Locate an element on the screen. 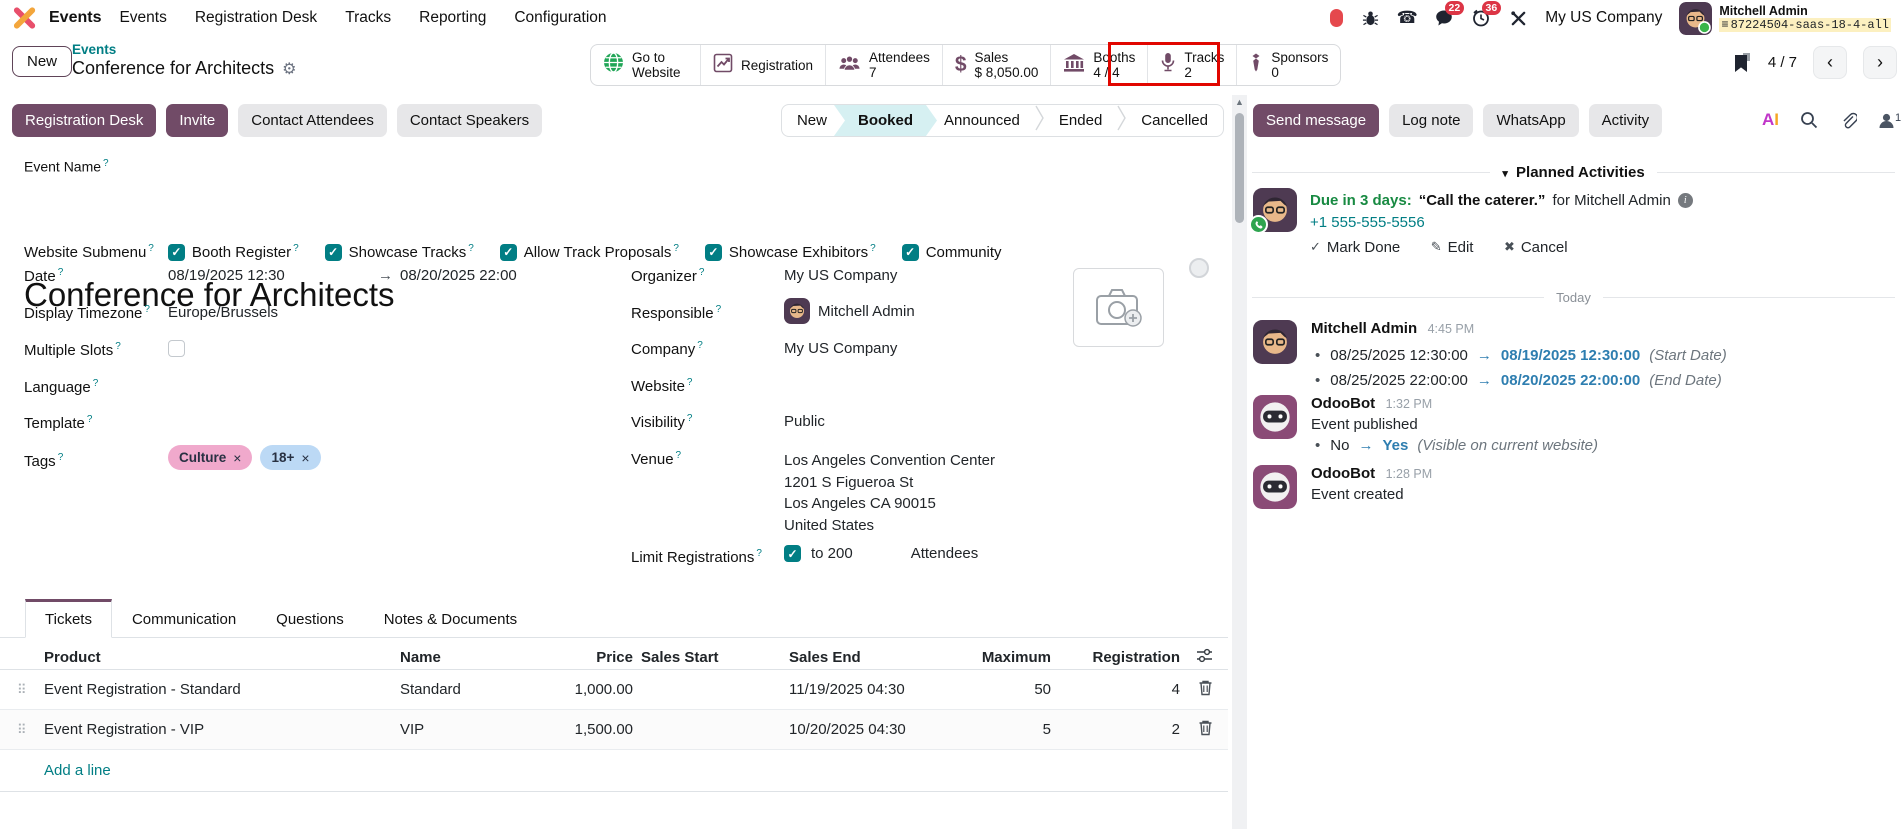 The height and width of the screenshot is (829, 1903). limit-registrations-value: to 200 is located at coordinates (832, 553).